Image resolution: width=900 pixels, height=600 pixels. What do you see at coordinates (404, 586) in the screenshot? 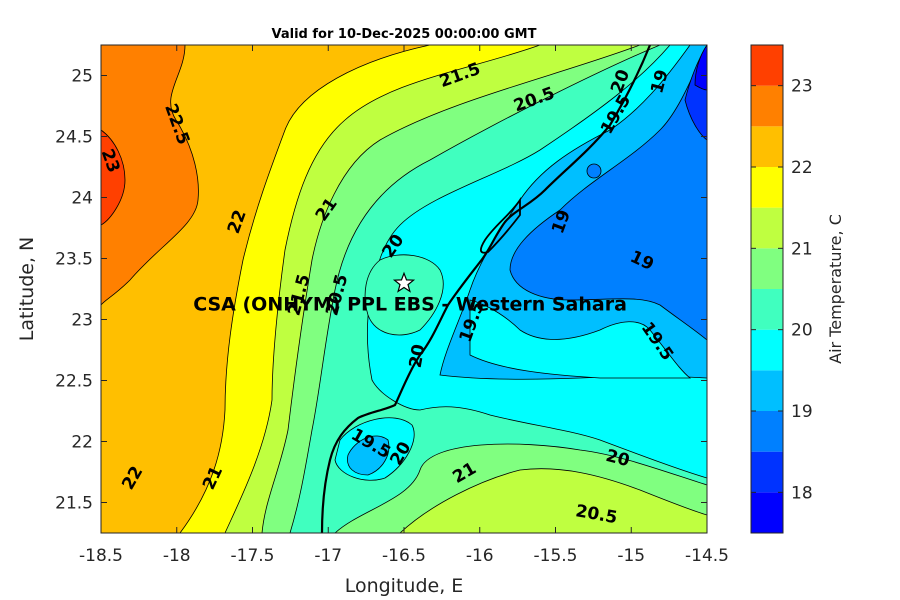
I see `x-axis-label: Longitude, E` at bounding box center [404, 586].